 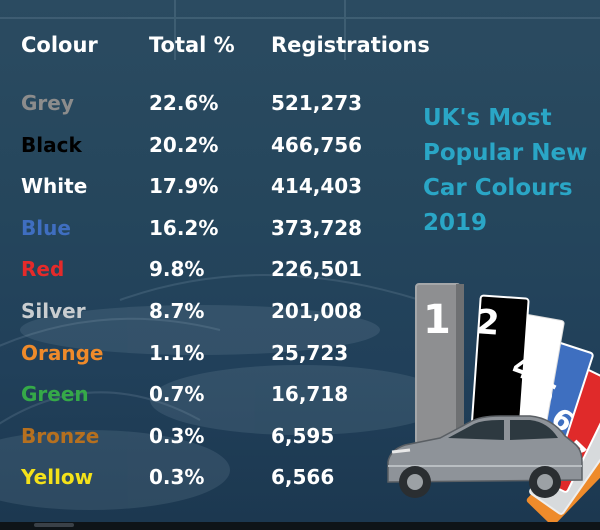 I want to click on row-total-percent: 1.1%, so click(x=177, y=352).